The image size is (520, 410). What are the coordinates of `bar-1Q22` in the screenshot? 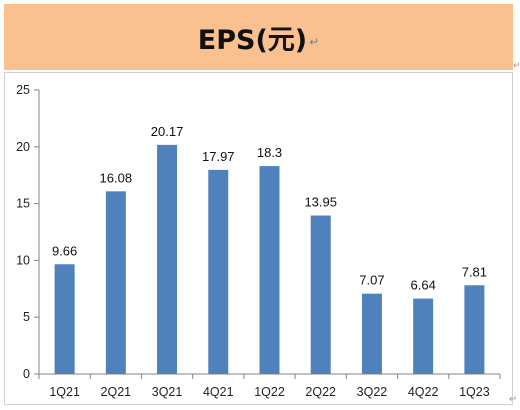 It's located at (269, 270).